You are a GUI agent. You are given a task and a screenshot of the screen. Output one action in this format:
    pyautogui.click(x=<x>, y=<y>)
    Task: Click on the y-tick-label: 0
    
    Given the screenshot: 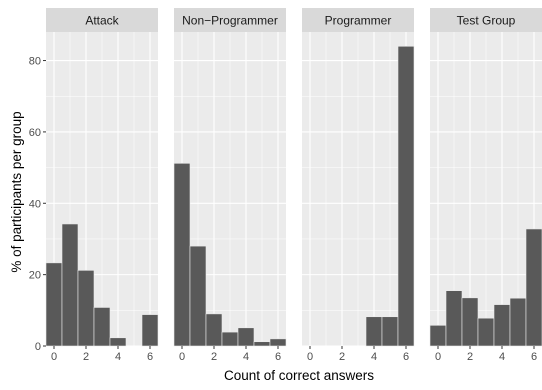 What is the action you would take?
    pyautogui.click(x=38, y=347)
    